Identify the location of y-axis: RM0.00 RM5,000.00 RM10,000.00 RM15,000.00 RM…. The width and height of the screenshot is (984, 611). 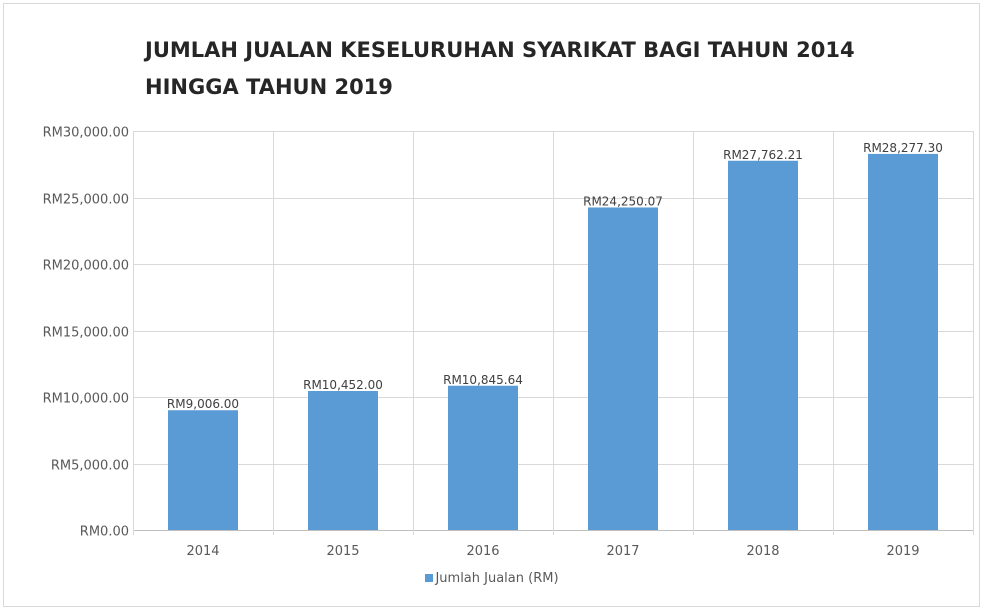
(86, 333).